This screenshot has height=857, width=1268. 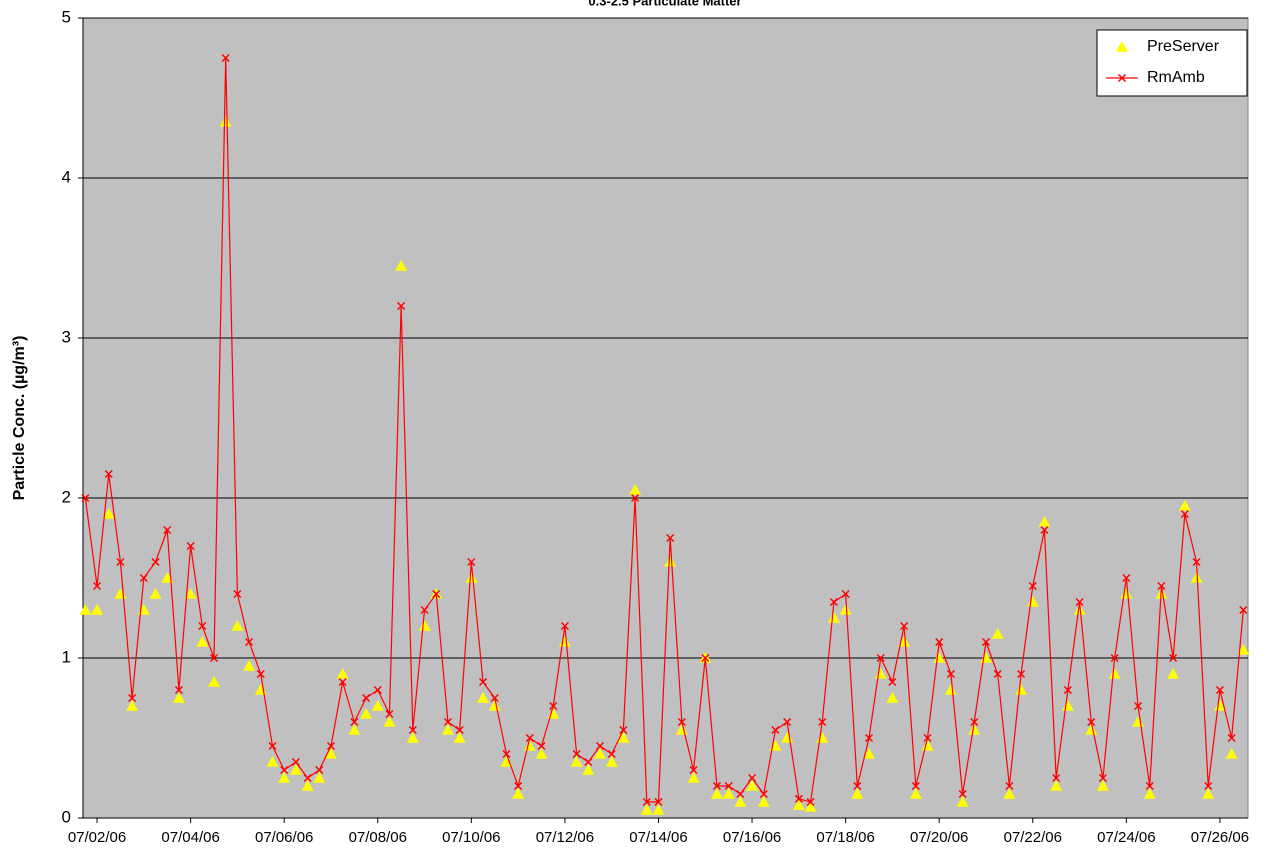 I want to click on x-tick-label: 07/06/06, so click(x=284, y=837).